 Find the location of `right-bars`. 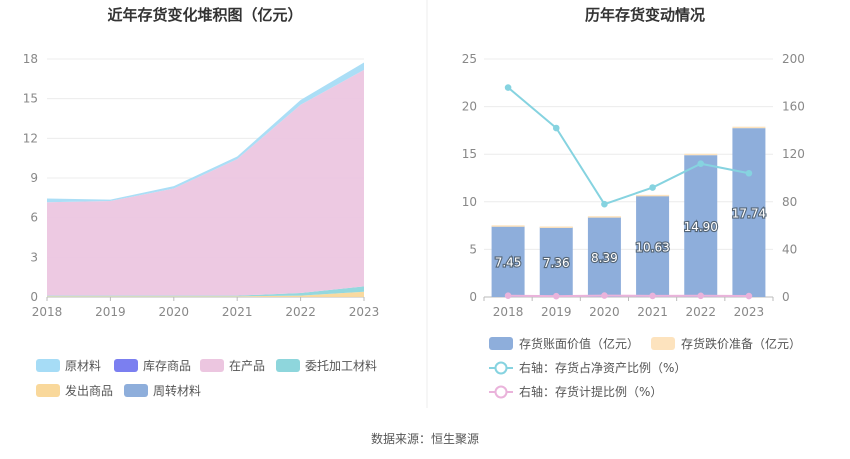

right-bars is located at coordinates (628, 211).